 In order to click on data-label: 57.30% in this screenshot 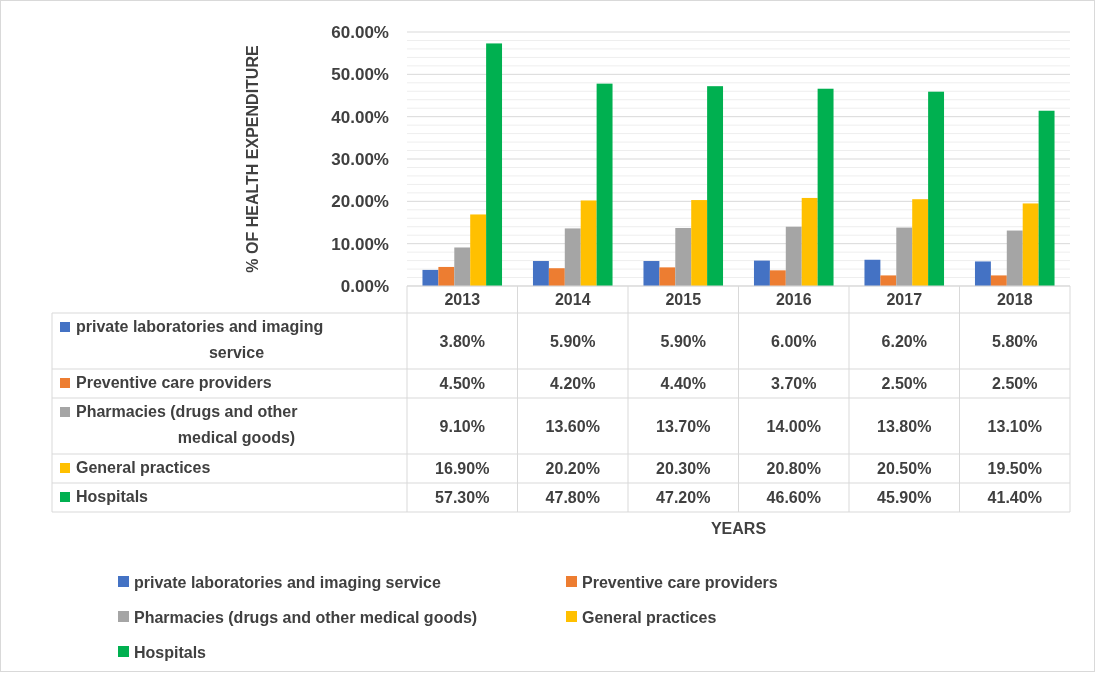, I will do `click(462, 498)`.